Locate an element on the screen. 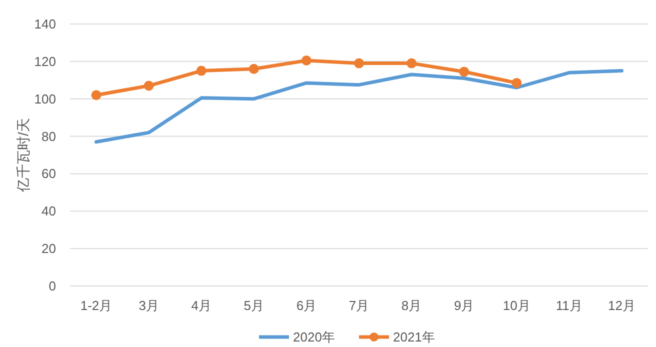  x-tick-label: 7月 is located at coordinates (359, 305).